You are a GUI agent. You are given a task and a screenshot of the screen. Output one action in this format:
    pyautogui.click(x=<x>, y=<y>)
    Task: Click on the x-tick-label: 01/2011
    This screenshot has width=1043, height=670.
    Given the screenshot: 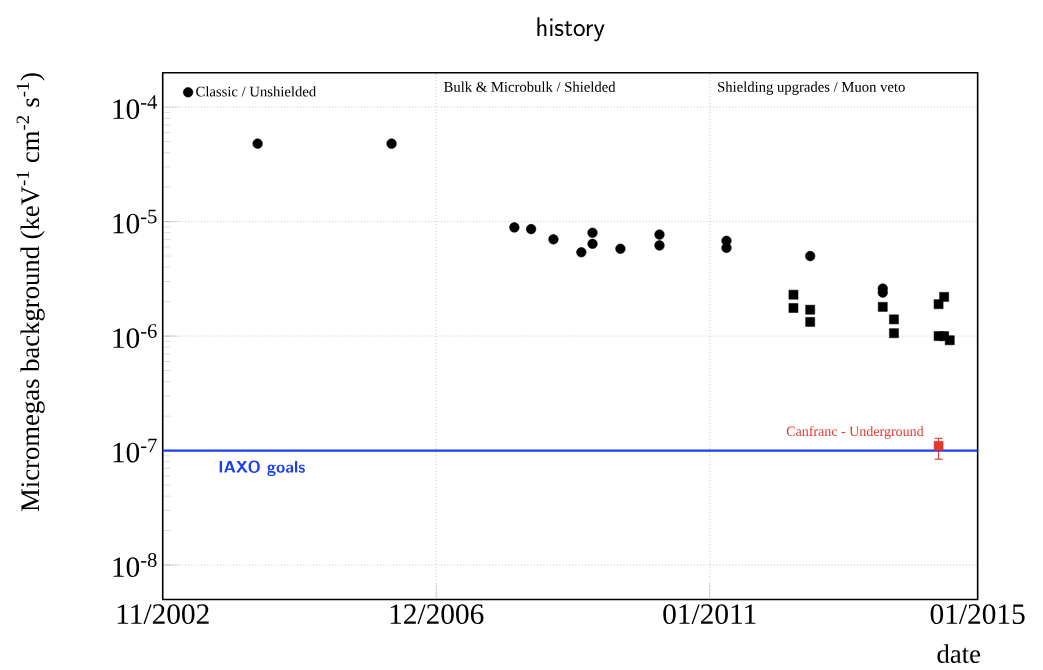 What is the action you would take?
    pyautogui.click(x=709, y=614)
    